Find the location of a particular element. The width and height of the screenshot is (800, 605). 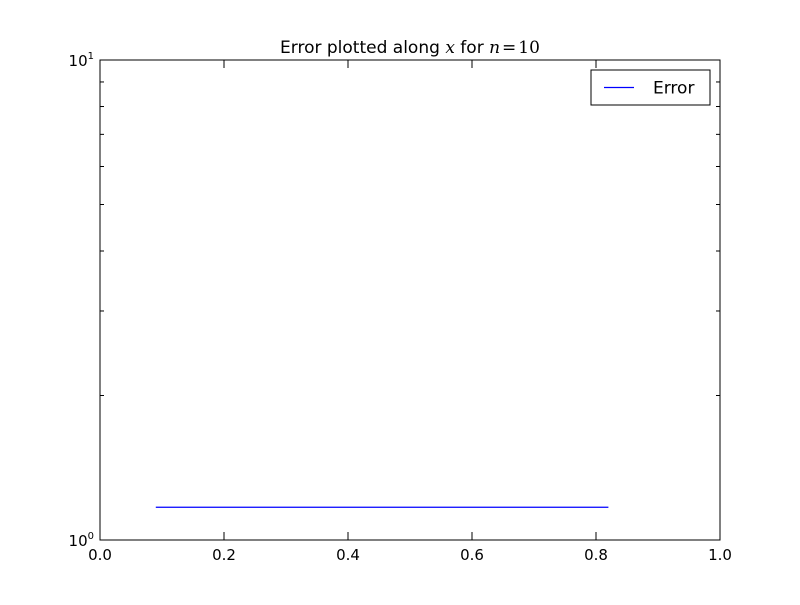

y-tick-label: 10¹ is located at coordinates (81, 60).